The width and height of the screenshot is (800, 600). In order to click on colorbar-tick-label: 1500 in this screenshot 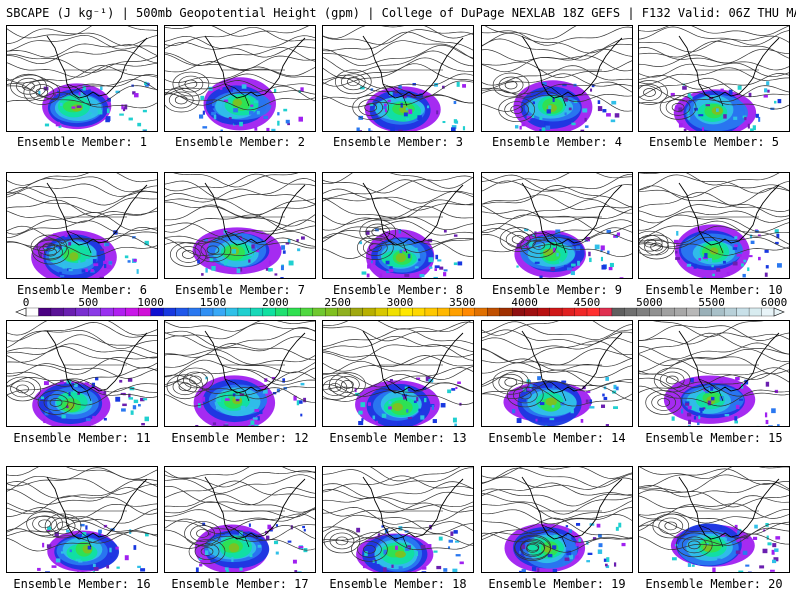, I will do `click(213, 303)`.